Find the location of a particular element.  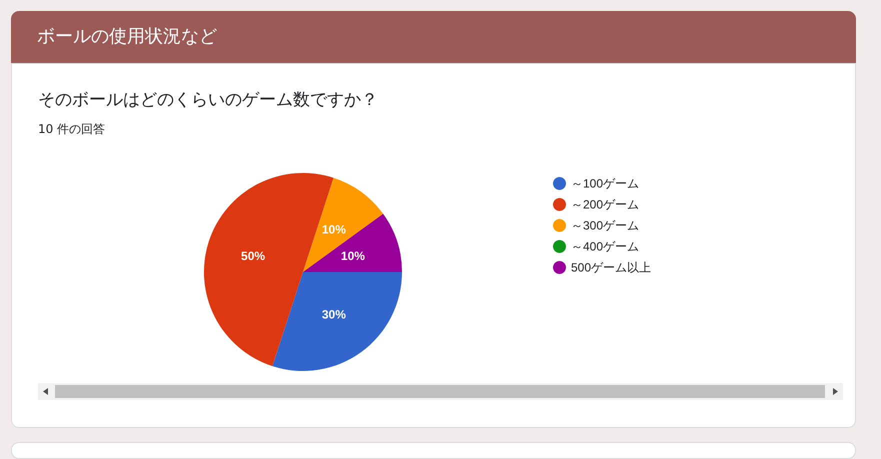

legend-label: ～400ゲーム is located at coordinates (605, 247).